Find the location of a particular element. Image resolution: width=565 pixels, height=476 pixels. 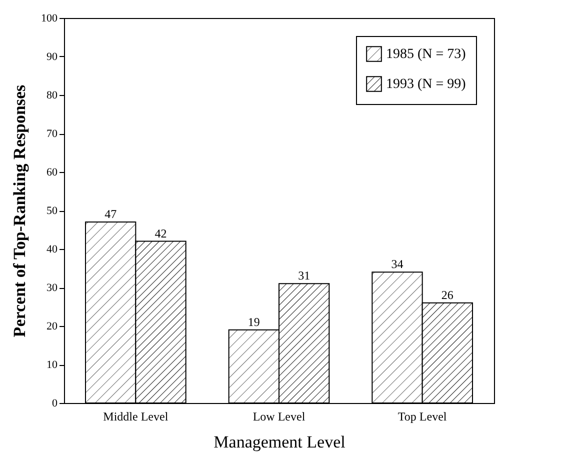

y-axis-title: Percent of Top-Ranking Responses is located at coordinates (19, 211).